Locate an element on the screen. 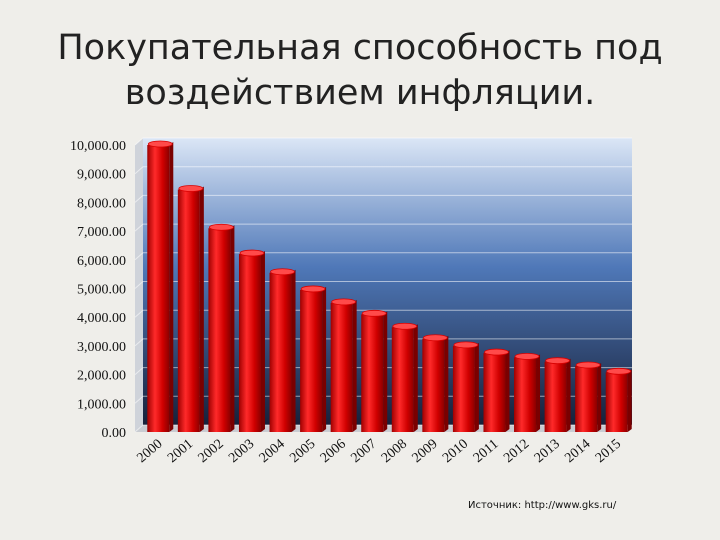  bar-2015 is located at coordinates (618, 399).